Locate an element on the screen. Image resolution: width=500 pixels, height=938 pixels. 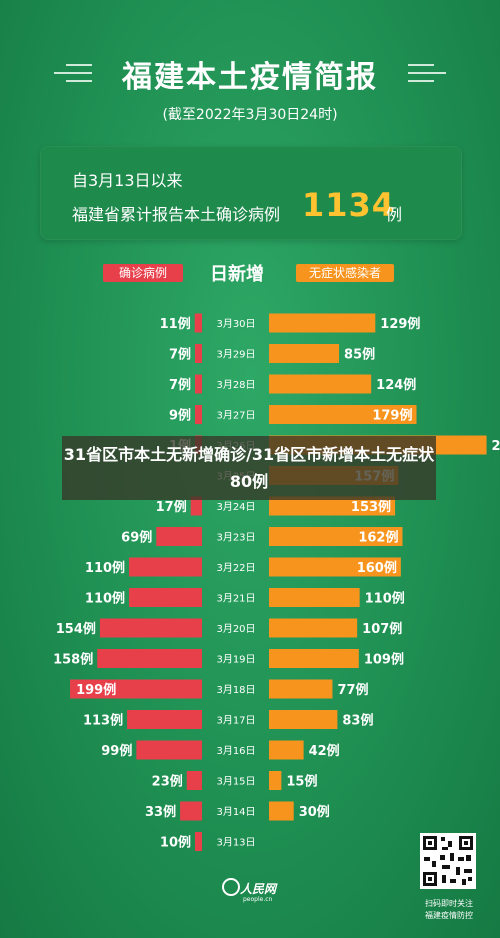
asymptomatic-value-label: 129例 is located at coordinates (400, 324).